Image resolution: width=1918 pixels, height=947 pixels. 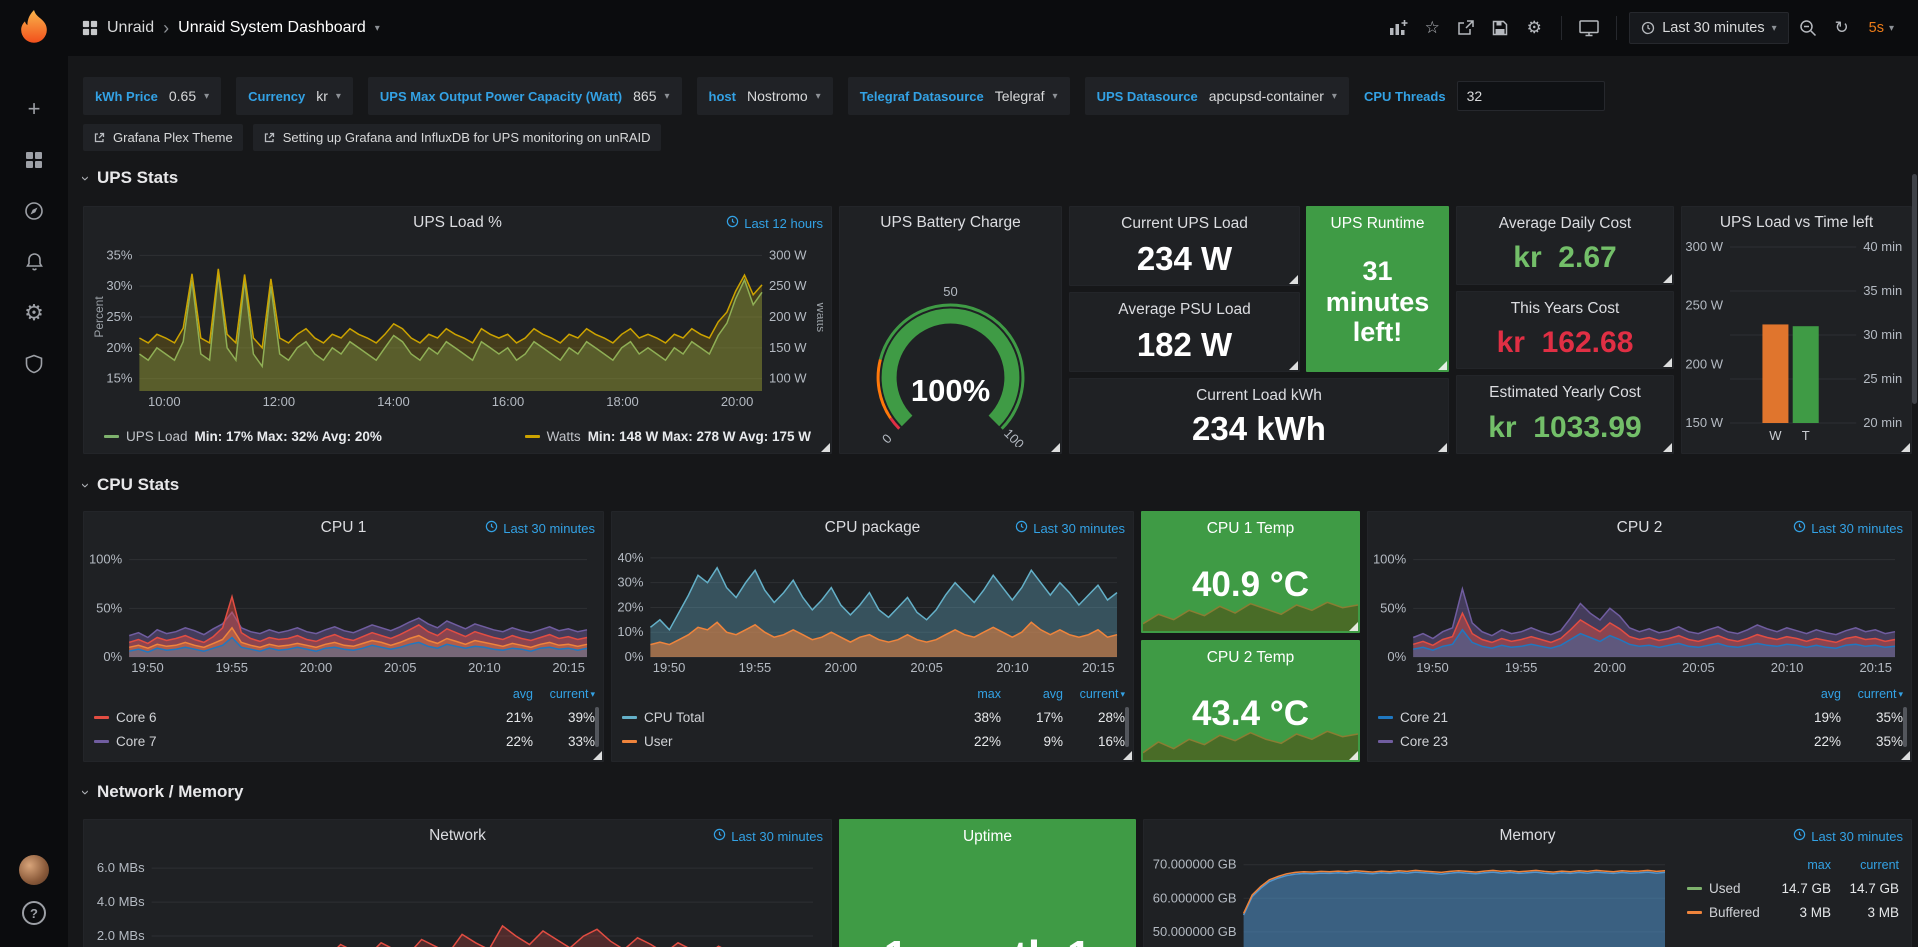 I want to click on panel-title: Average PSU Load, so click(x=1184, y=309).